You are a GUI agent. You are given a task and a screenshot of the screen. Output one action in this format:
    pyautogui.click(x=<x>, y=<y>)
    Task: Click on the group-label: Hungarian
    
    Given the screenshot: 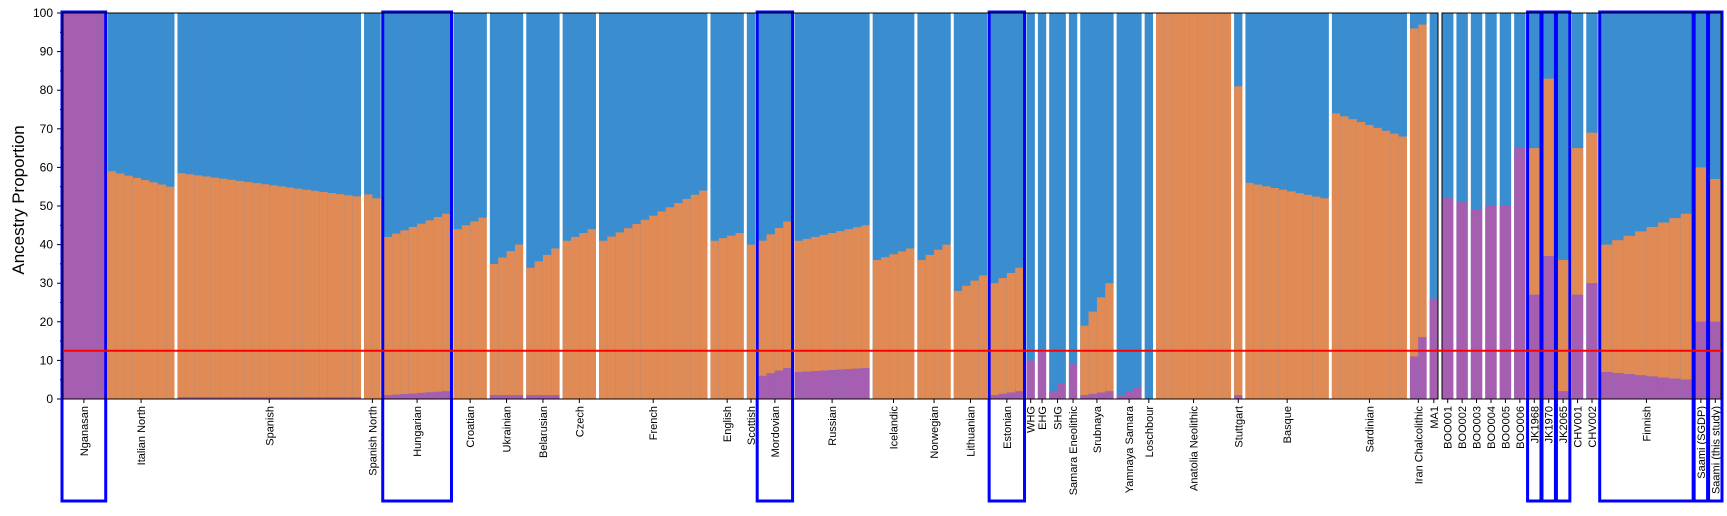 What is the action you would take?
    pyautogui.click(x=418, y=431)
    